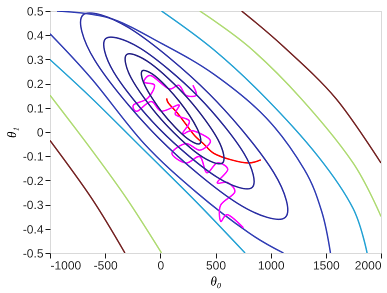 The width and height of the screenshot is (387, 293). Describe the element at coordinates (216, 281) in the screenshot. I see `x-axis-title: θ₀` at that location.